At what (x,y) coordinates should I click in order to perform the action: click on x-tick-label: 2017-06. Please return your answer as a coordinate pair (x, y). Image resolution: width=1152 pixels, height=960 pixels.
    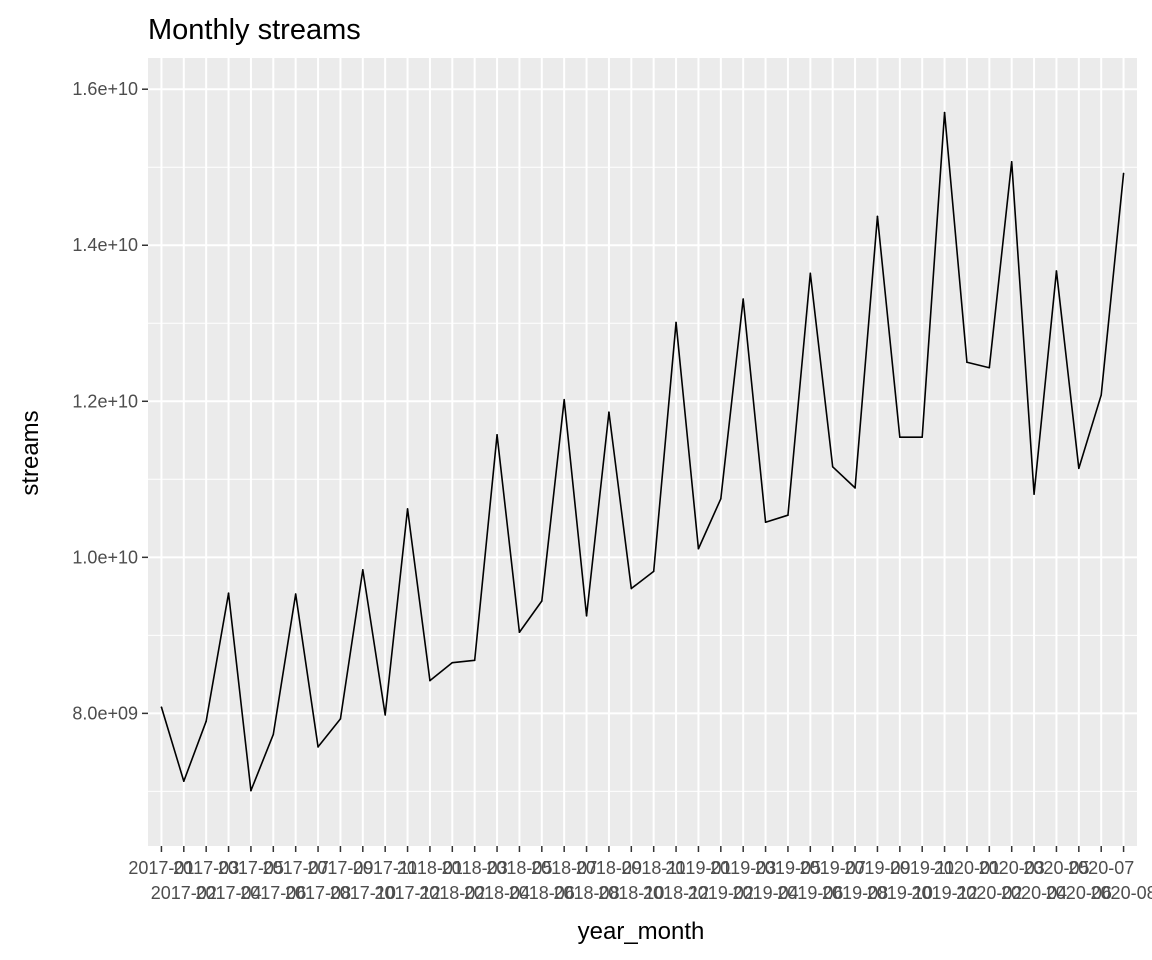
    Looking at the image, I should click on (273, 893).